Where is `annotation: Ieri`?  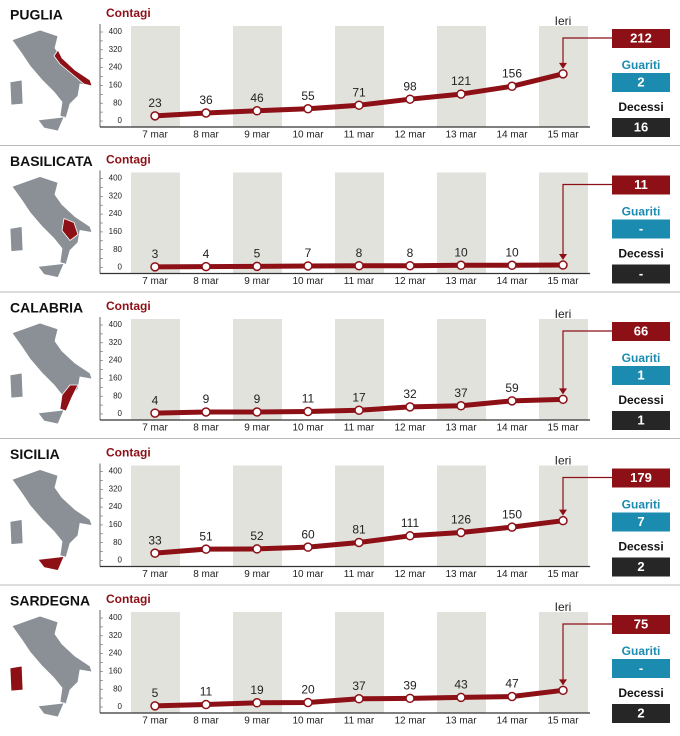 annotation: Ieri is located at coordinates (563, 314).